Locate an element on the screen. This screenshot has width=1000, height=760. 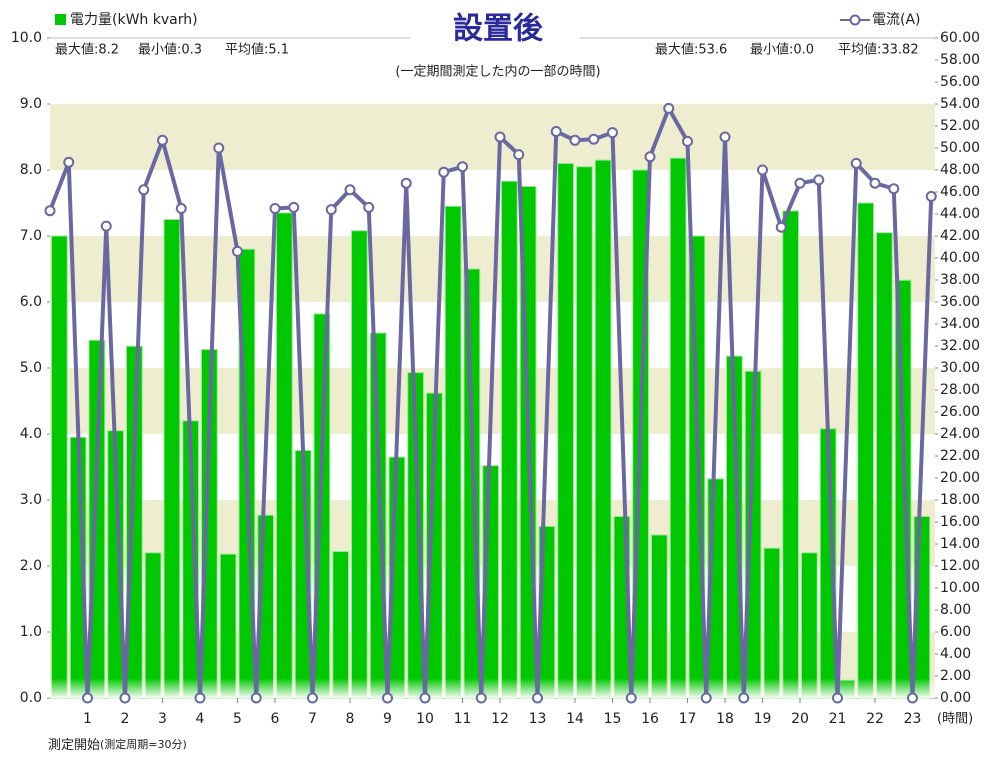
x-tick-label: 11 is located at coordinates (463, 719).